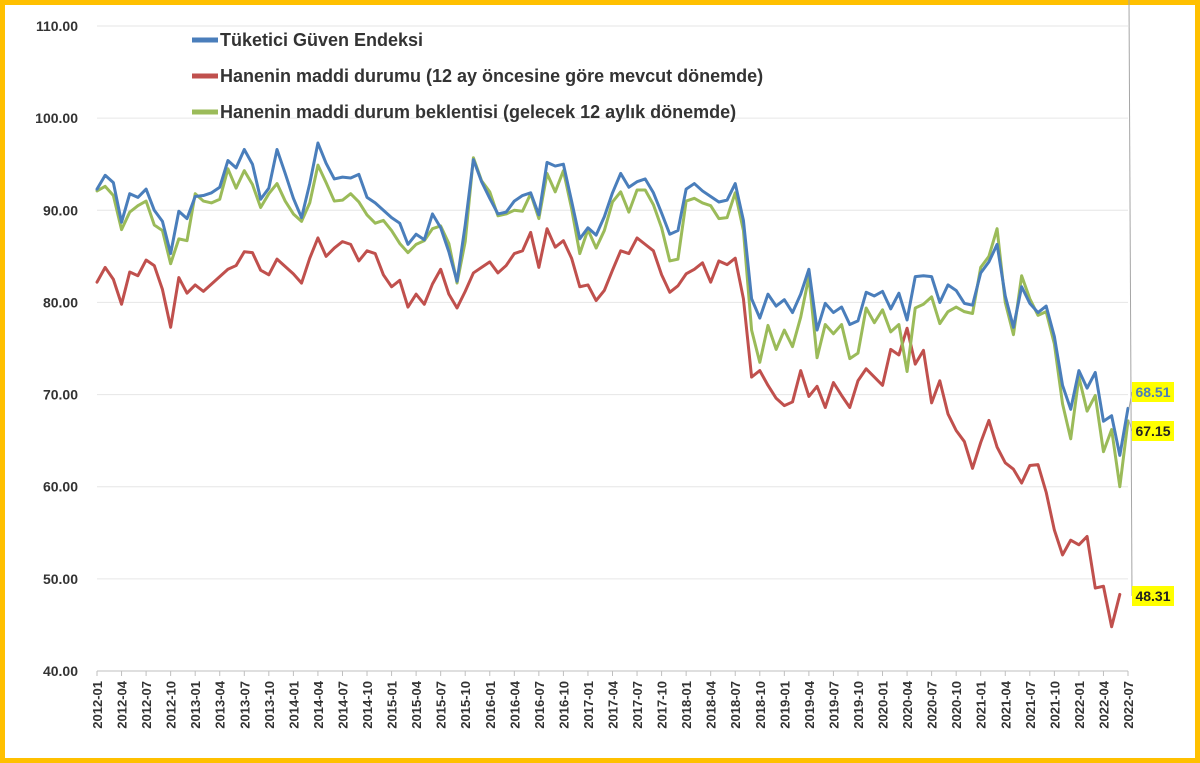  Describe the element at coordinates (60, 302) in the screenshot. I see `y-tick-label: 80.00` at that location.